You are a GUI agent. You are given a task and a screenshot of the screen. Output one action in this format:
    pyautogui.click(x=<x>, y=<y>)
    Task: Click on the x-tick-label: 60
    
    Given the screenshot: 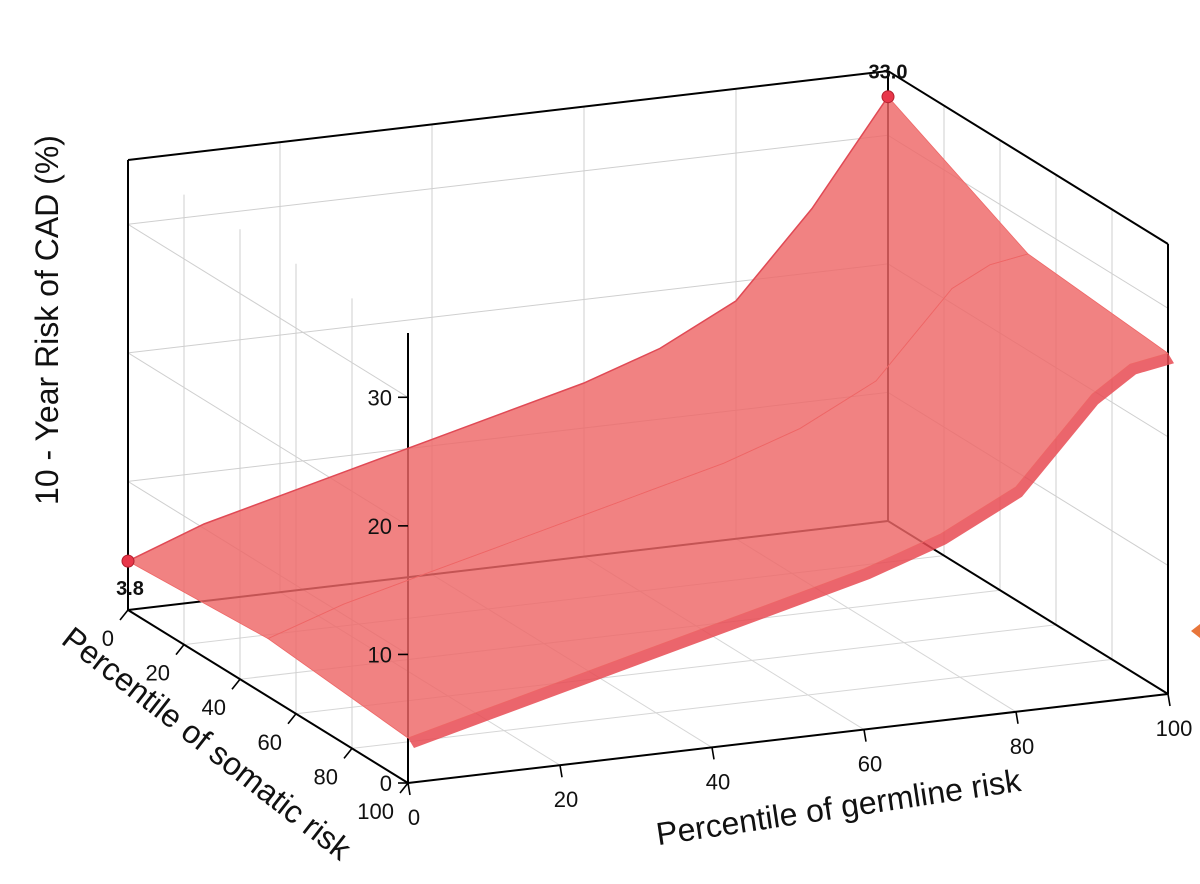 What is the action you would take?
    pyautogui.click(x=870, y=764)
    